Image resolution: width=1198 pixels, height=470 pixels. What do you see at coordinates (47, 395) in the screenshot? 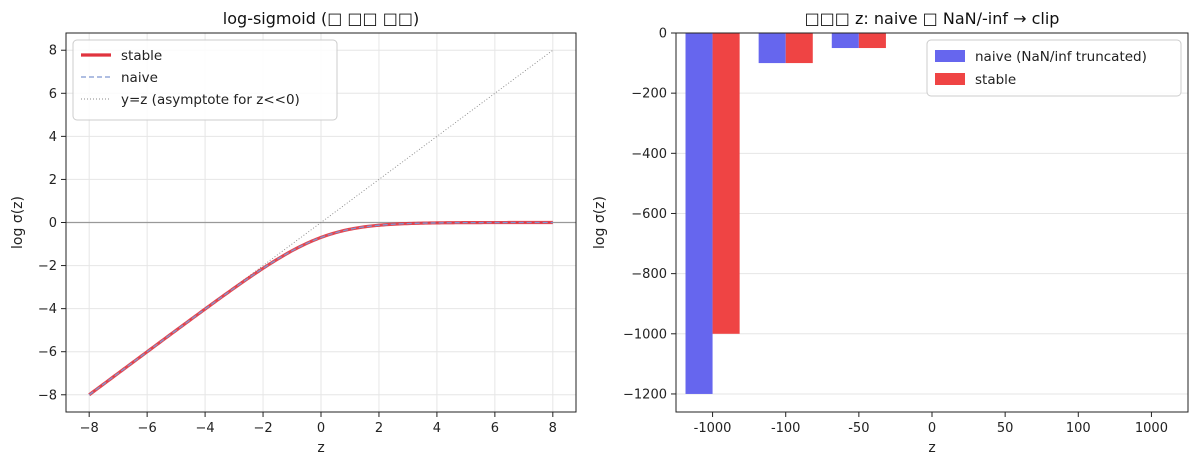
I see `left-y-tick-label: −8` at bounding box center [47, 395].